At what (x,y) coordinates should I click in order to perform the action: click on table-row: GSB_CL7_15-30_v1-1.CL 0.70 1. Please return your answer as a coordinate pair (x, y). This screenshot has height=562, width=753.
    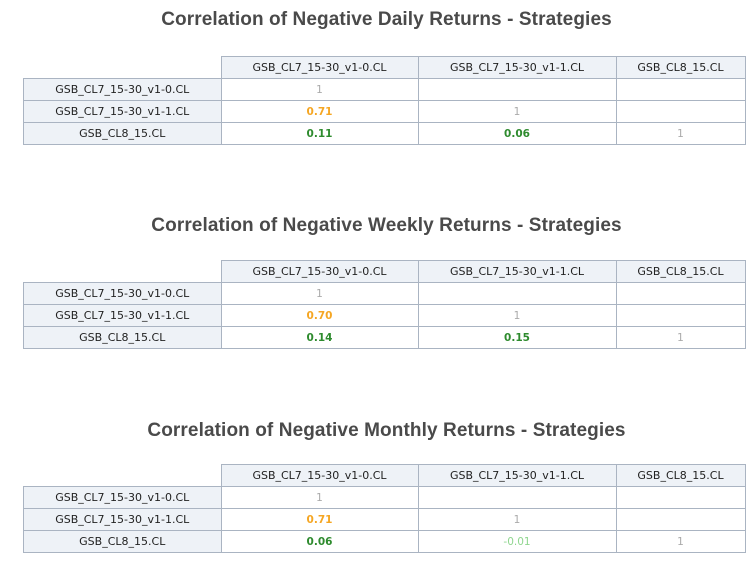
    Looking at the image, I should click on (384, 315).